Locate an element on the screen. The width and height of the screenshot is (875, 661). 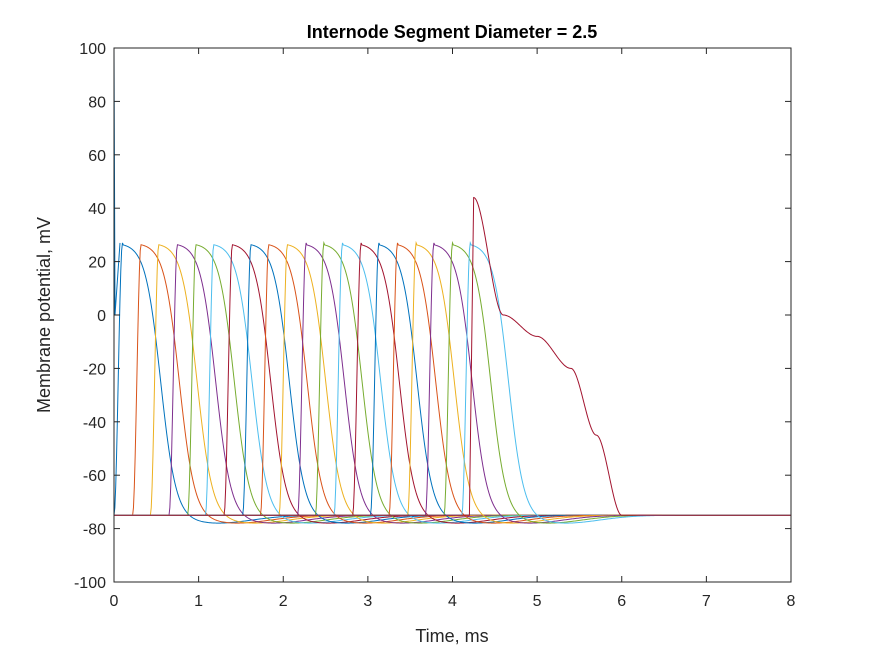
x-axis-label: Time, ms is located at coordinates (451, 636).